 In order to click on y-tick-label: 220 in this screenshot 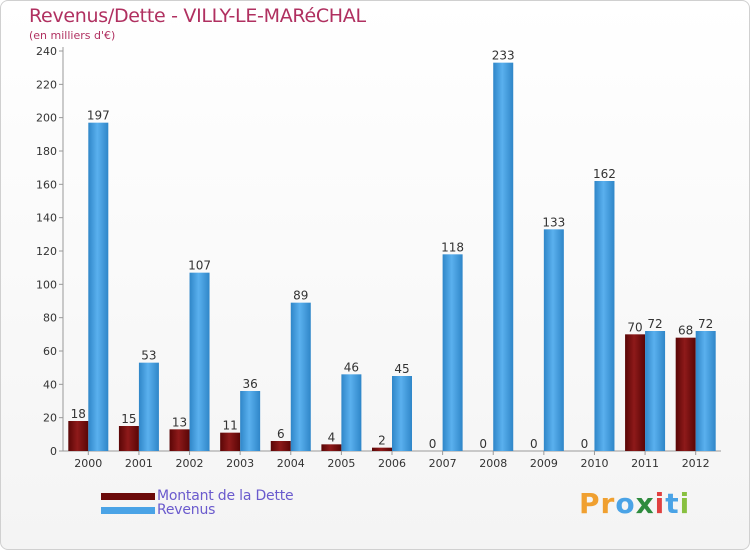, I will do `click(46, 84)`.